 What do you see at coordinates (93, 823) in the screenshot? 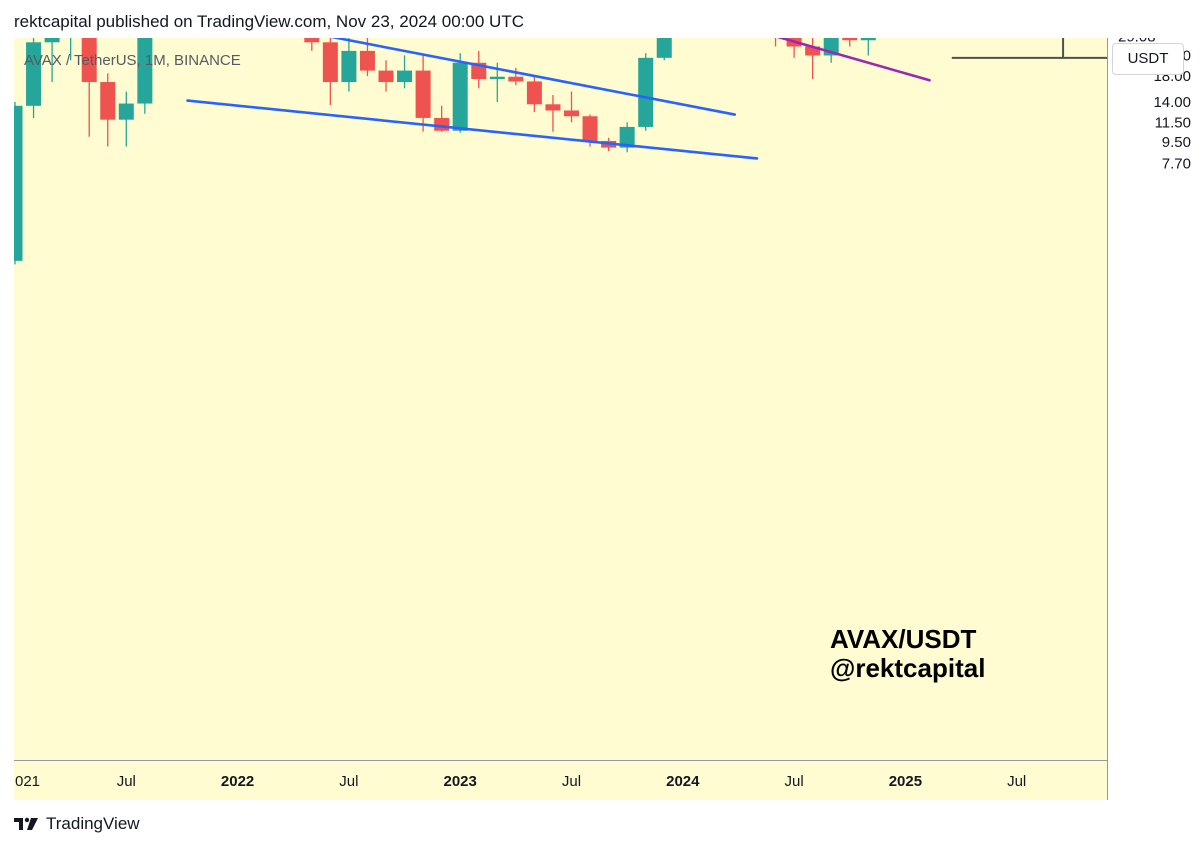
I see `footer-brand: TradingView` at bounding box center [93, 823].